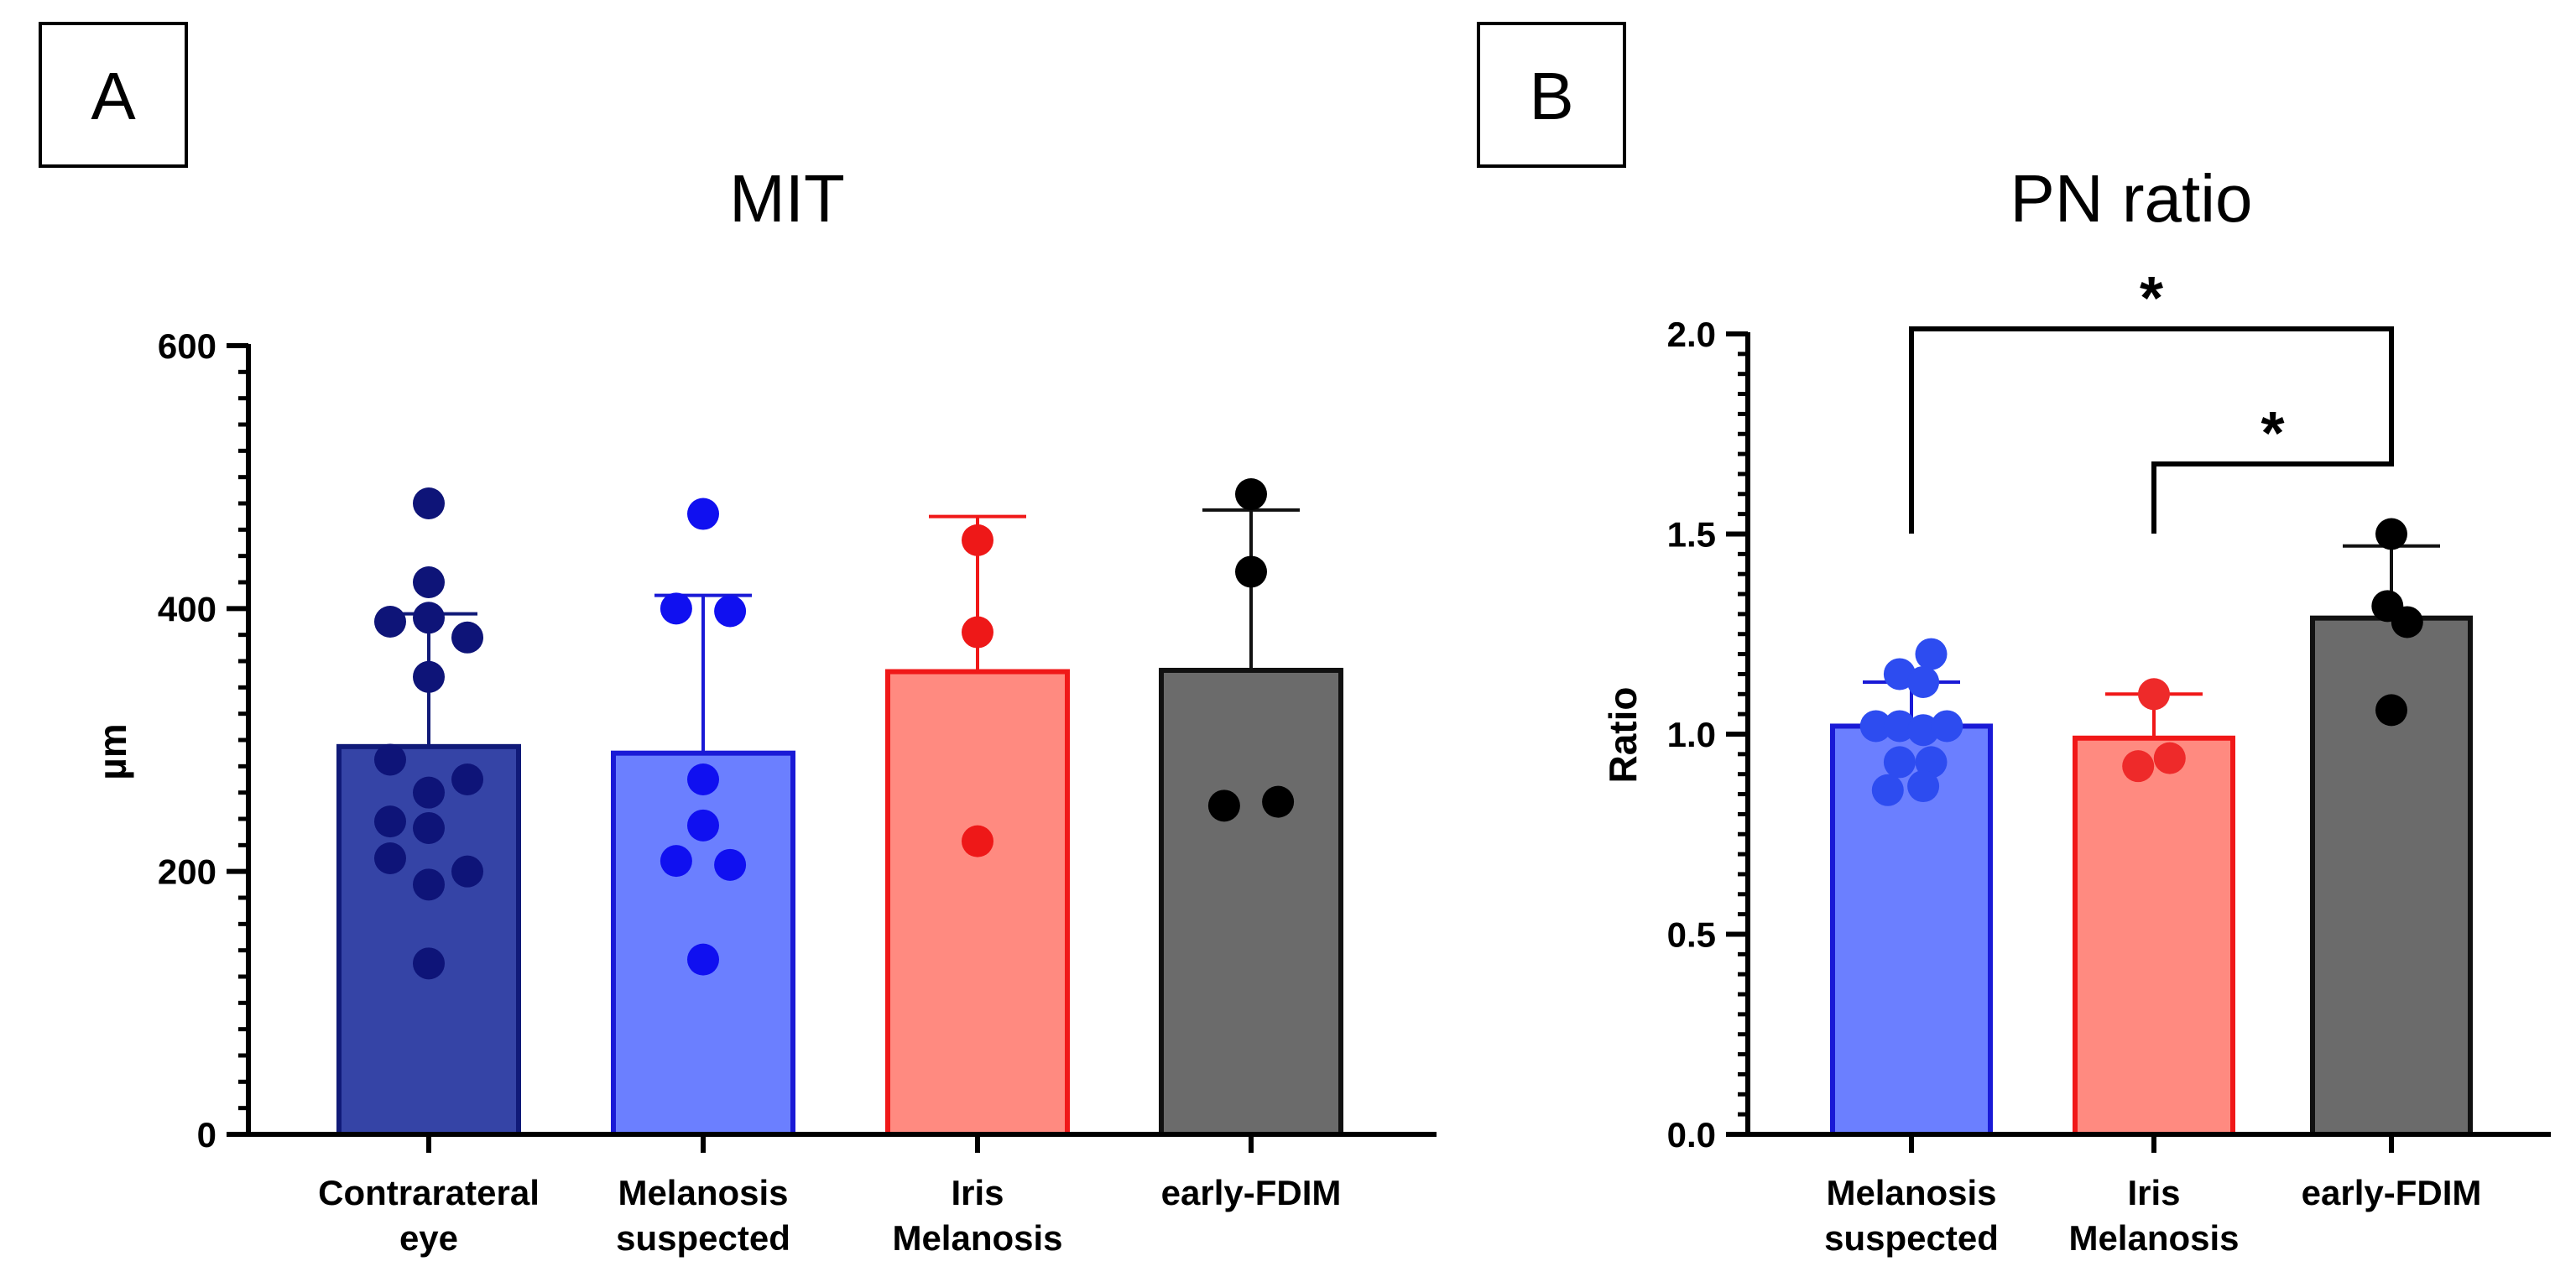 The width and height of the screenshot is (2576, 1282). I want to click on pn-ytick-label: 0.5, so click(1691, 935).